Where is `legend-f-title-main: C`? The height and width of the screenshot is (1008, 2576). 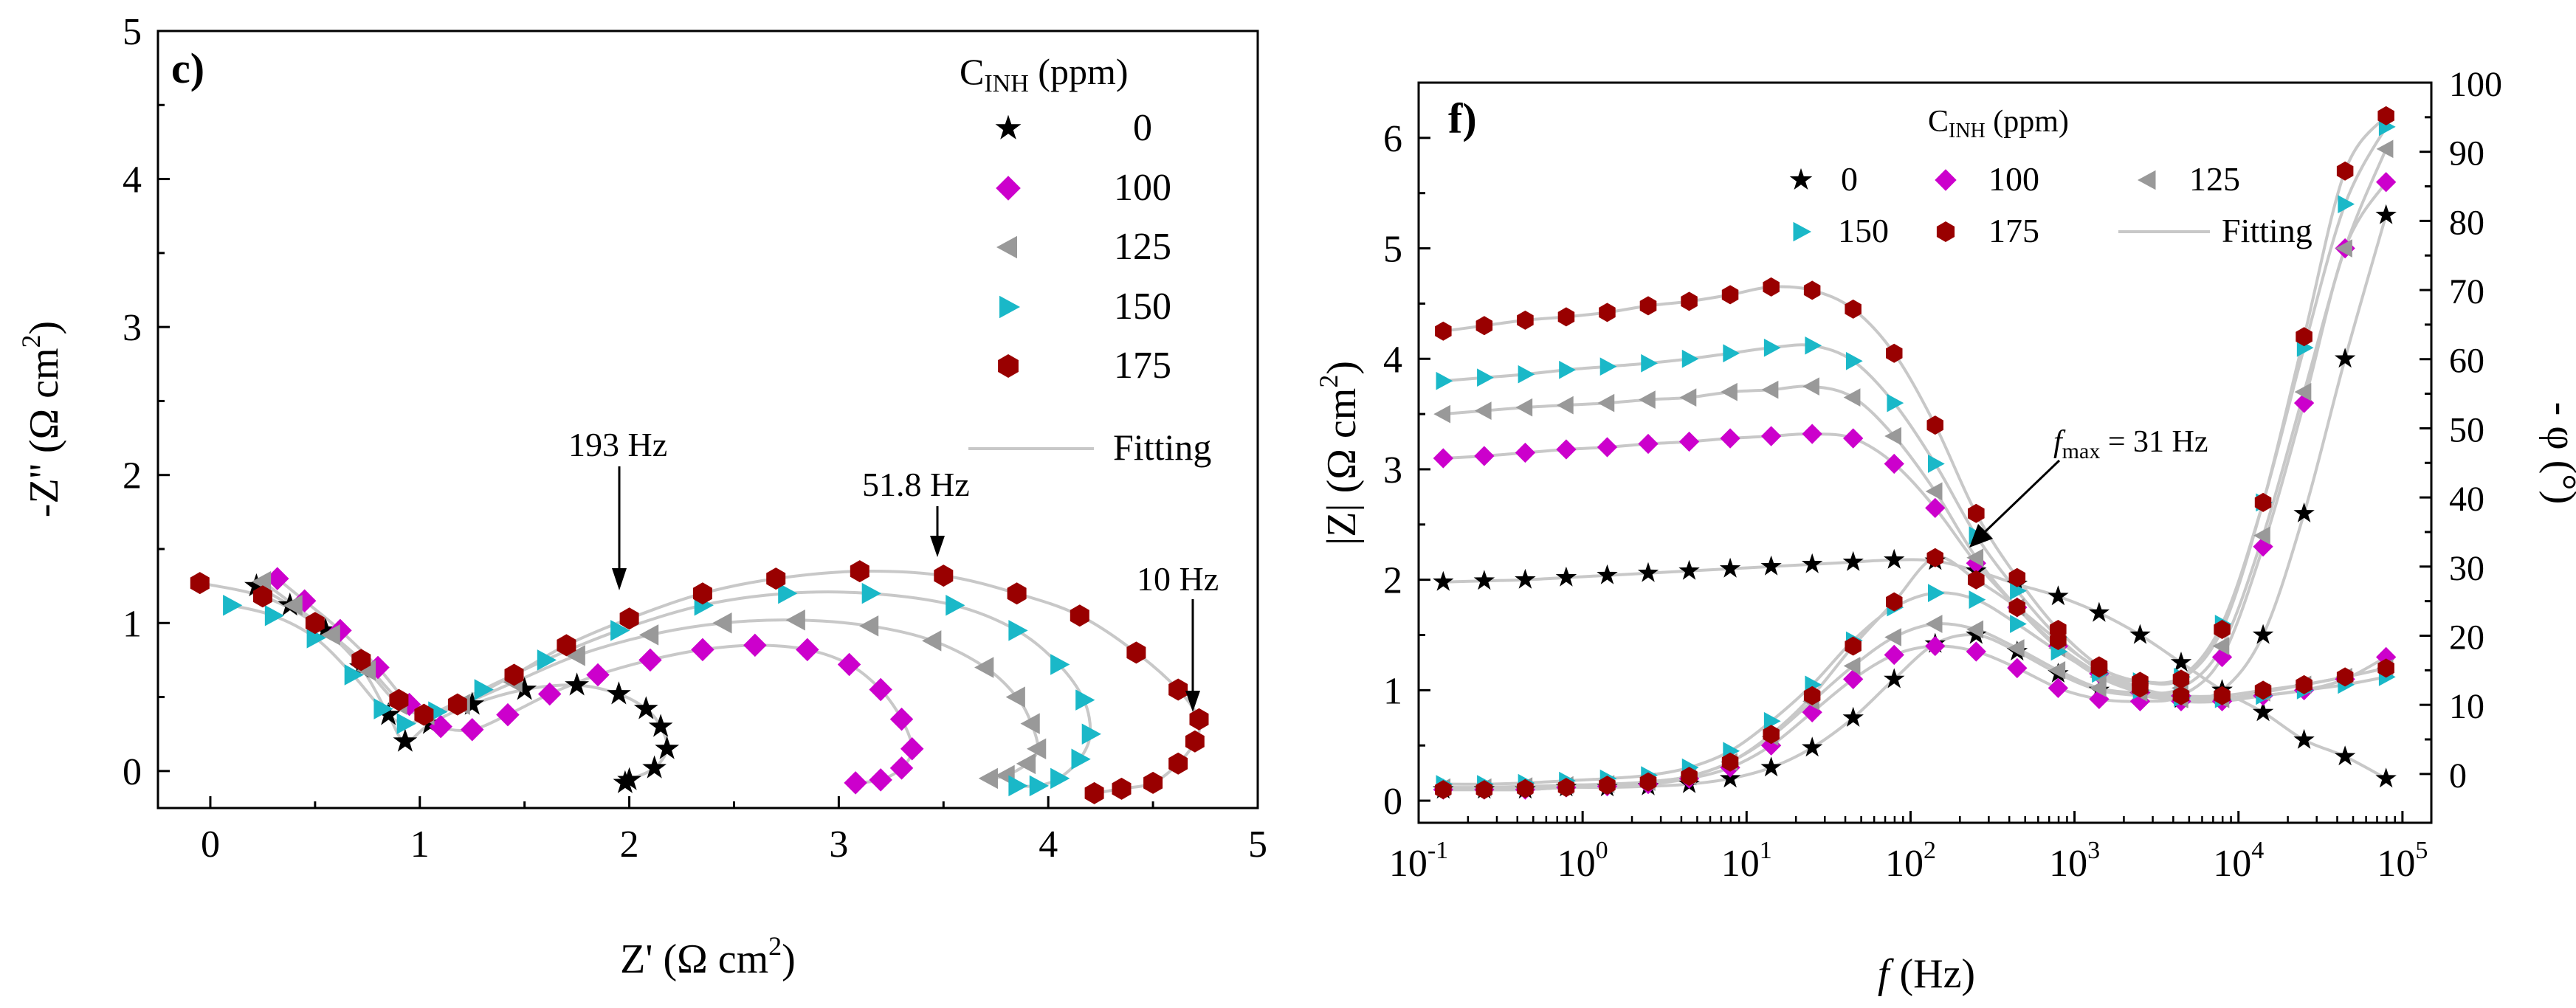
legend-f-title-main: C is located at coordinates (1939, 122).